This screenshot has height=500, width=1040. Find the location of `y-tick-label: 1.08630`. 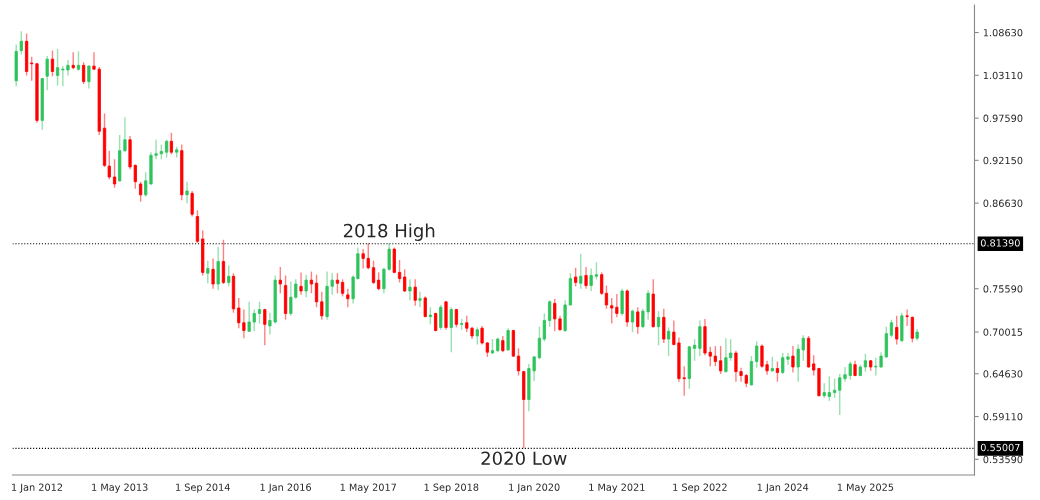

y-tick-label: 1.08630 is located at coordinates (1003, 33).